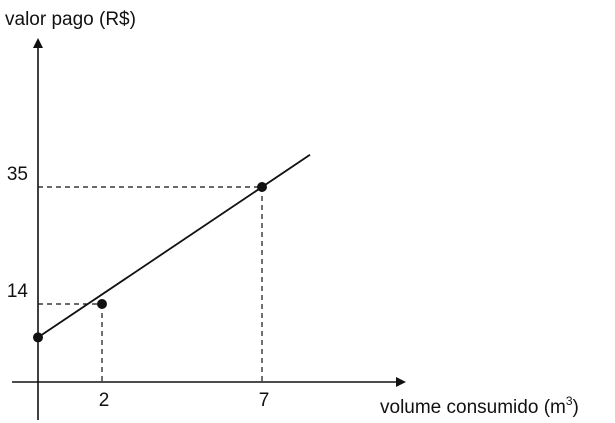  What do you see at coordinates (70, 19) in the screenshot?
I see `y-axis-title: valor pago (R$)` at bounding box center [70, 19].